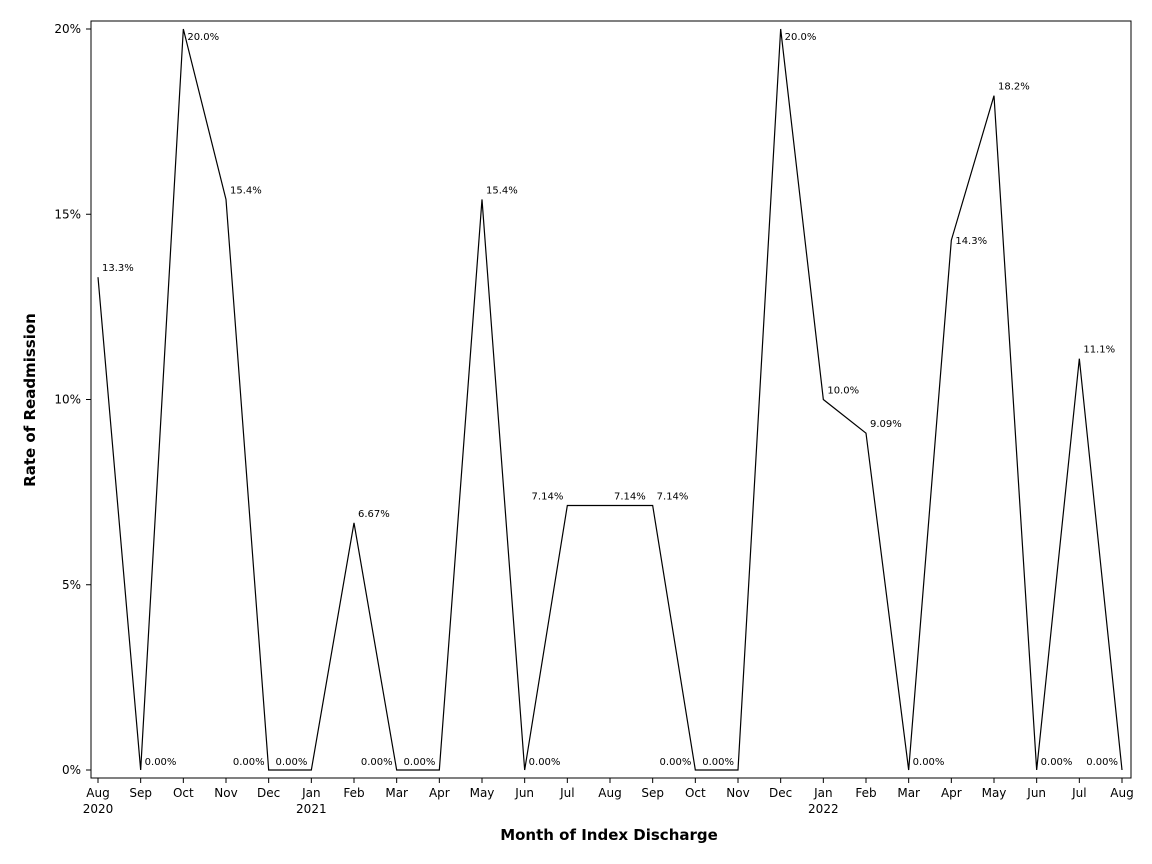  Describe the element at coordinates (609, 835) in the screenshot. I see `x-axis-title: Month of Index Discharge` at that location.